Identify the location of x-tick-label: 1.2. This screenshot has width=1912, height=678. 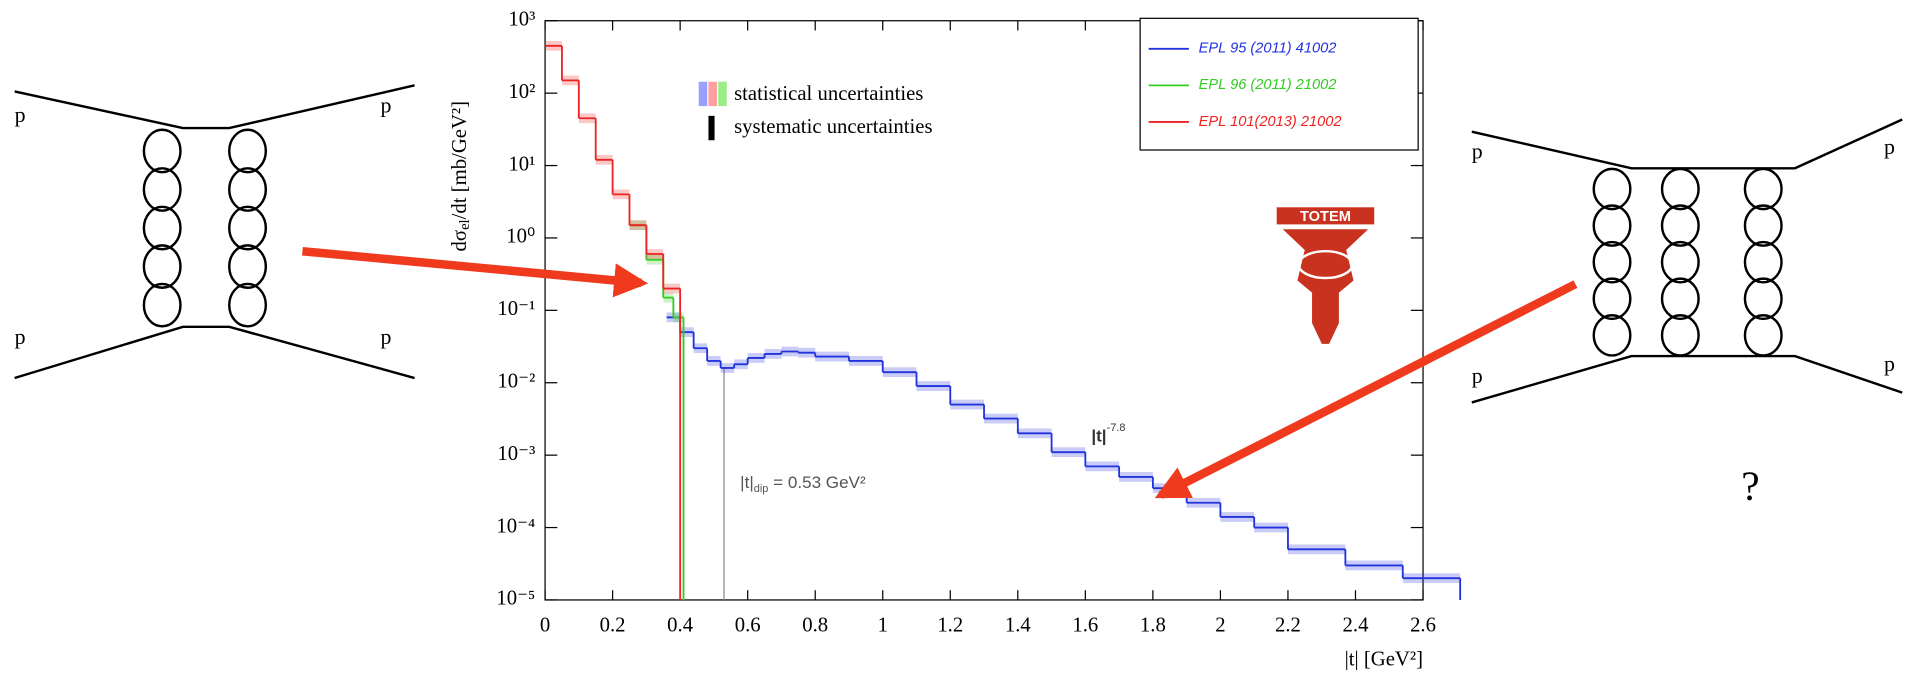
(950, 626).